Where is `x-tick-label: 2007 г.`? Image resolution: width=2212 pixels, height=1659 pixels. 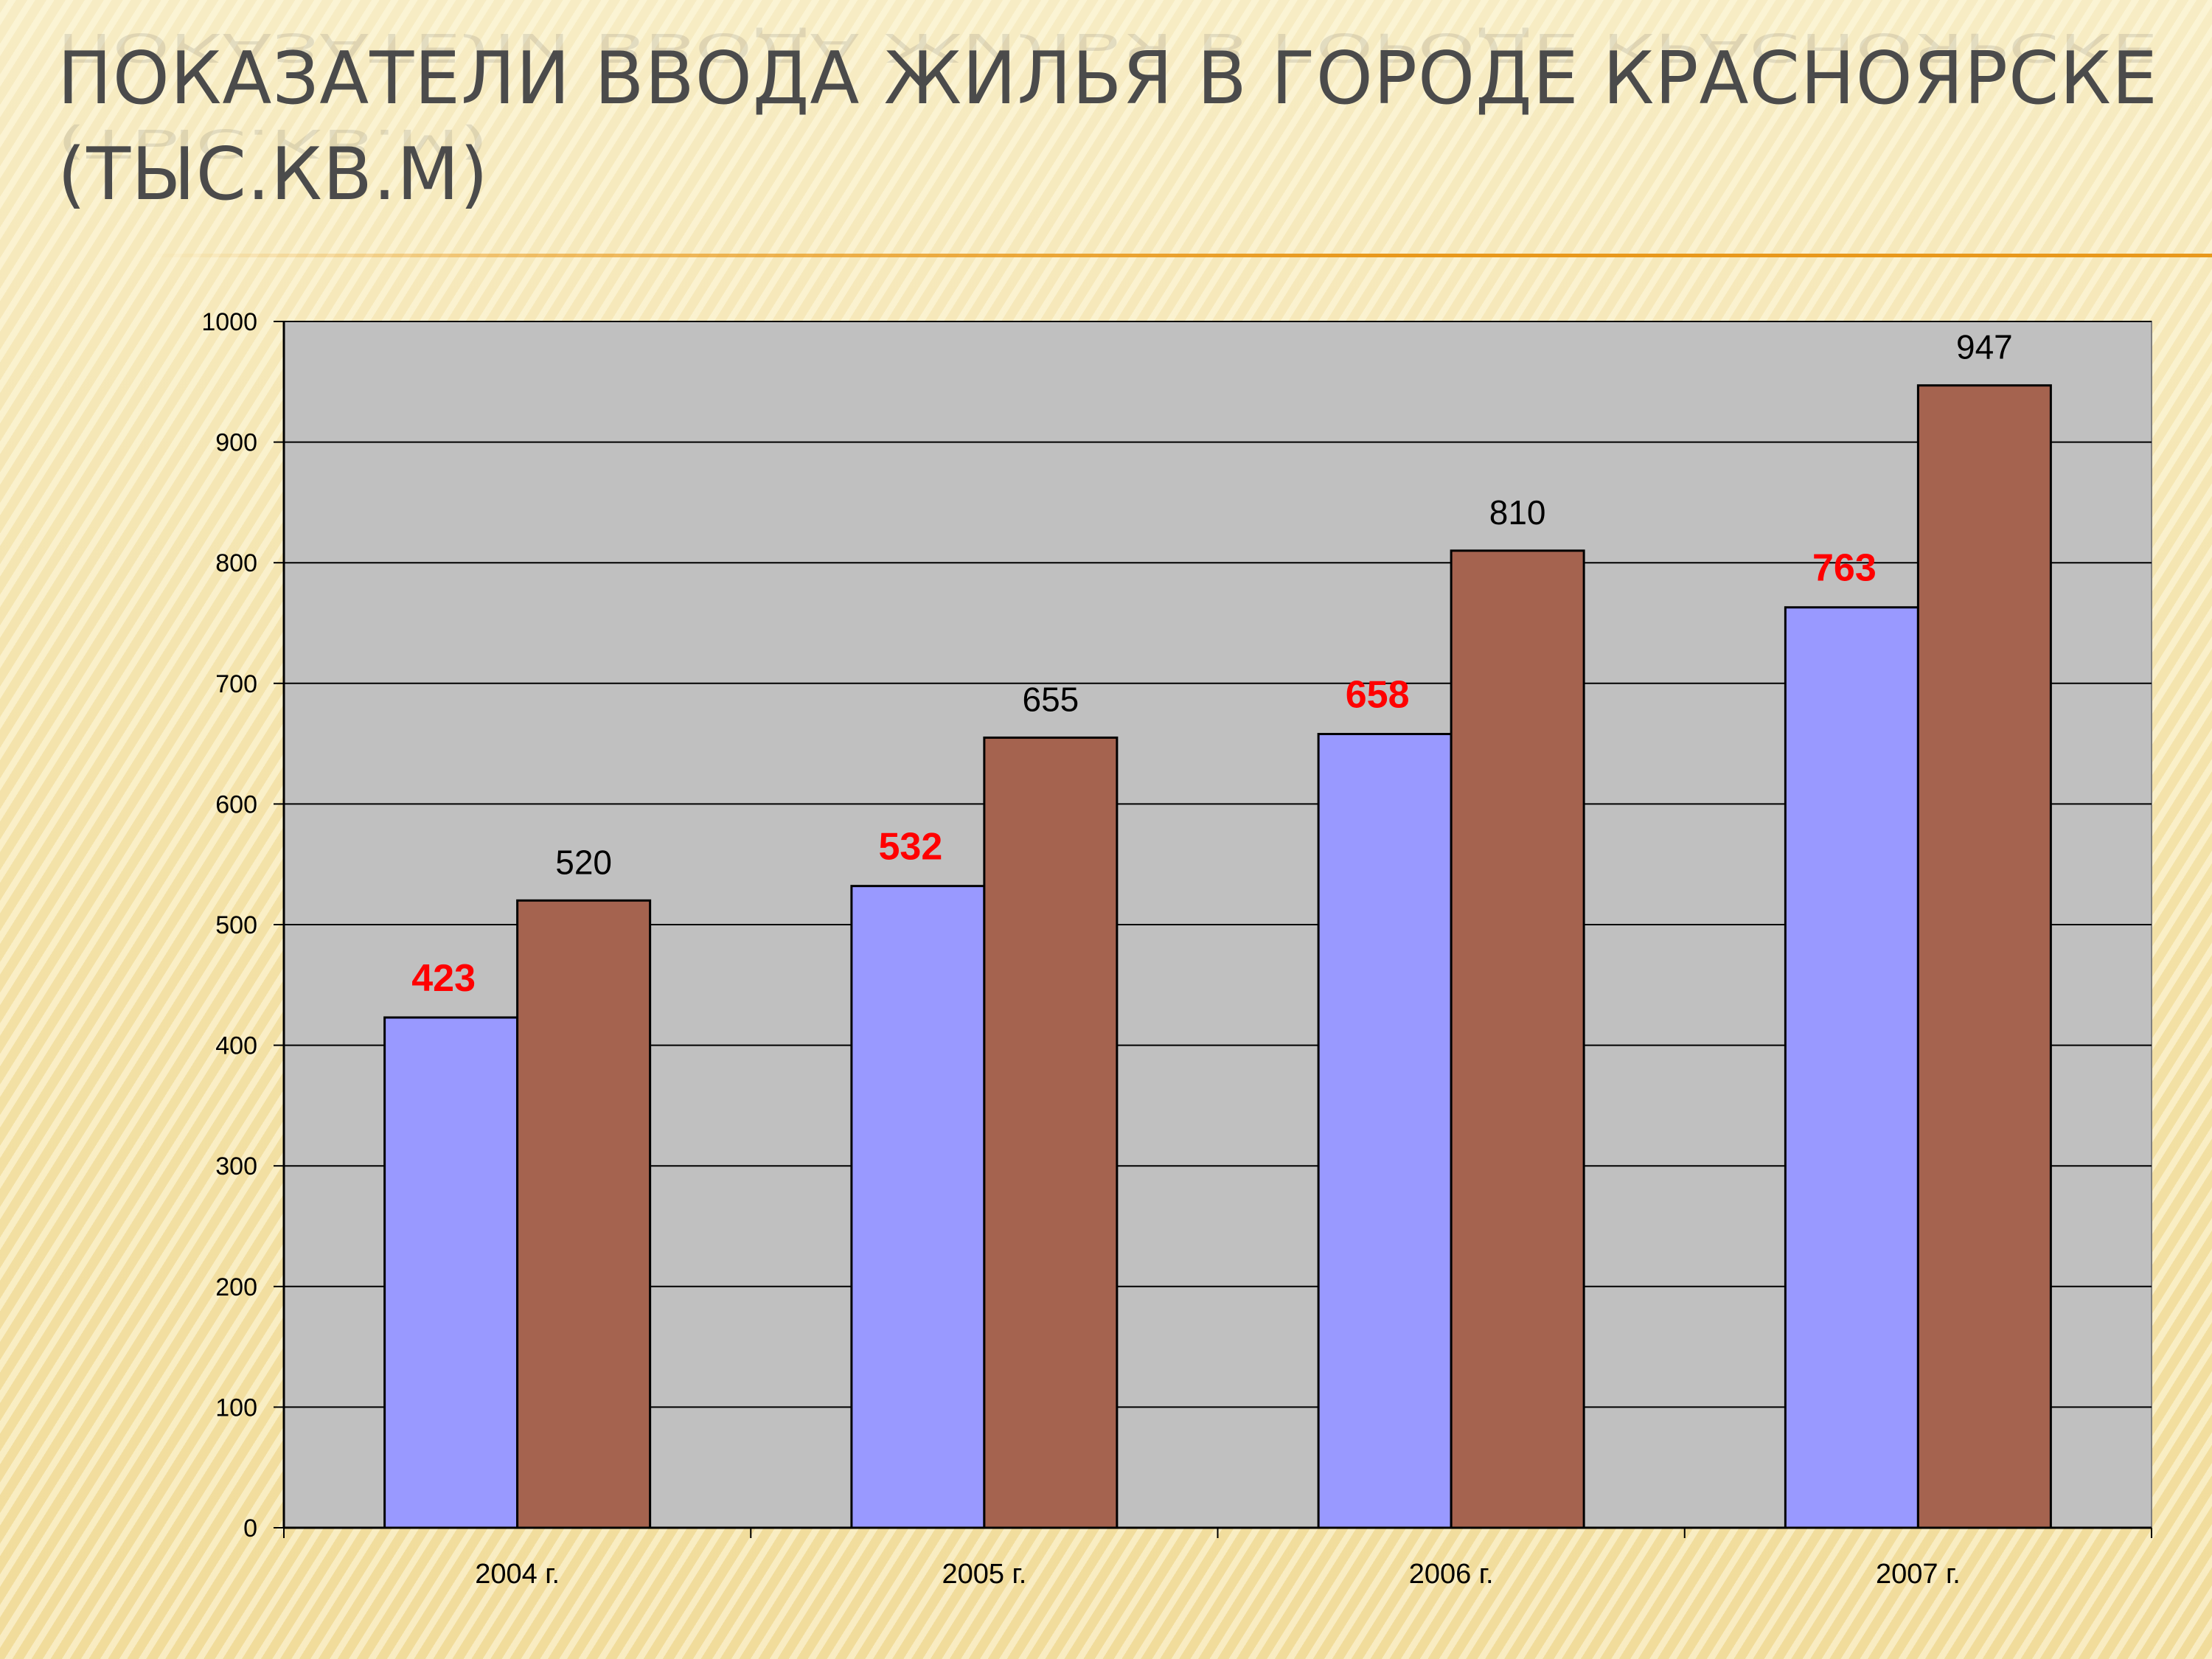 x-tick-label: 2007 г. is located at coordinates (1918, 1574).